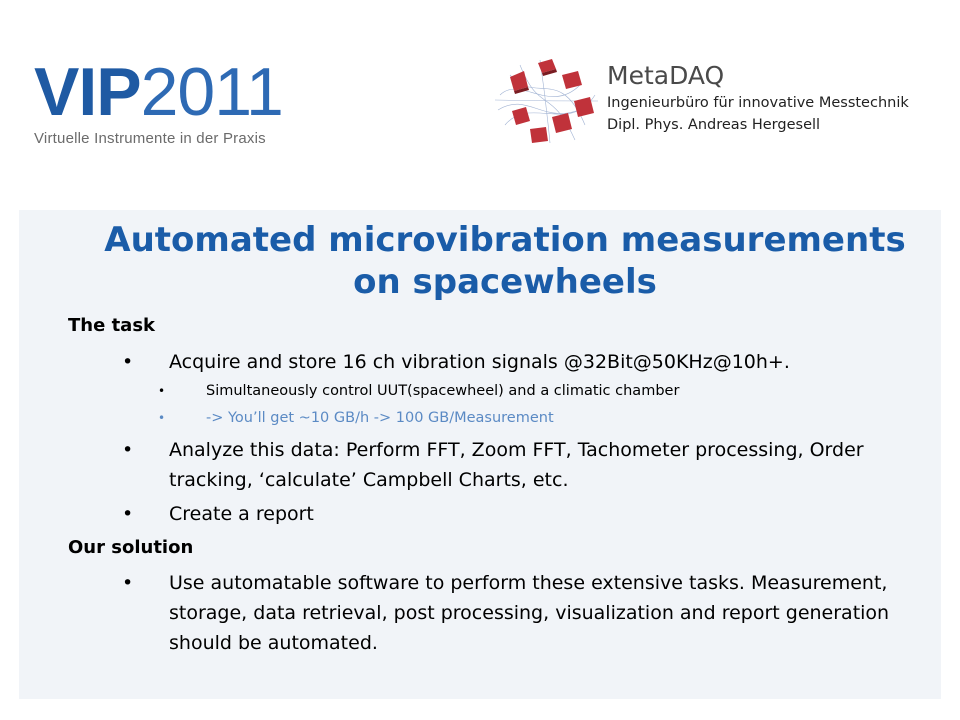 The height and width of the screenshot is (720, 960). What do you see at coordinates (505, 282) in the screenshot?
I see `slide-title-line2: on spacewheels` at bounding box center [505, 282].